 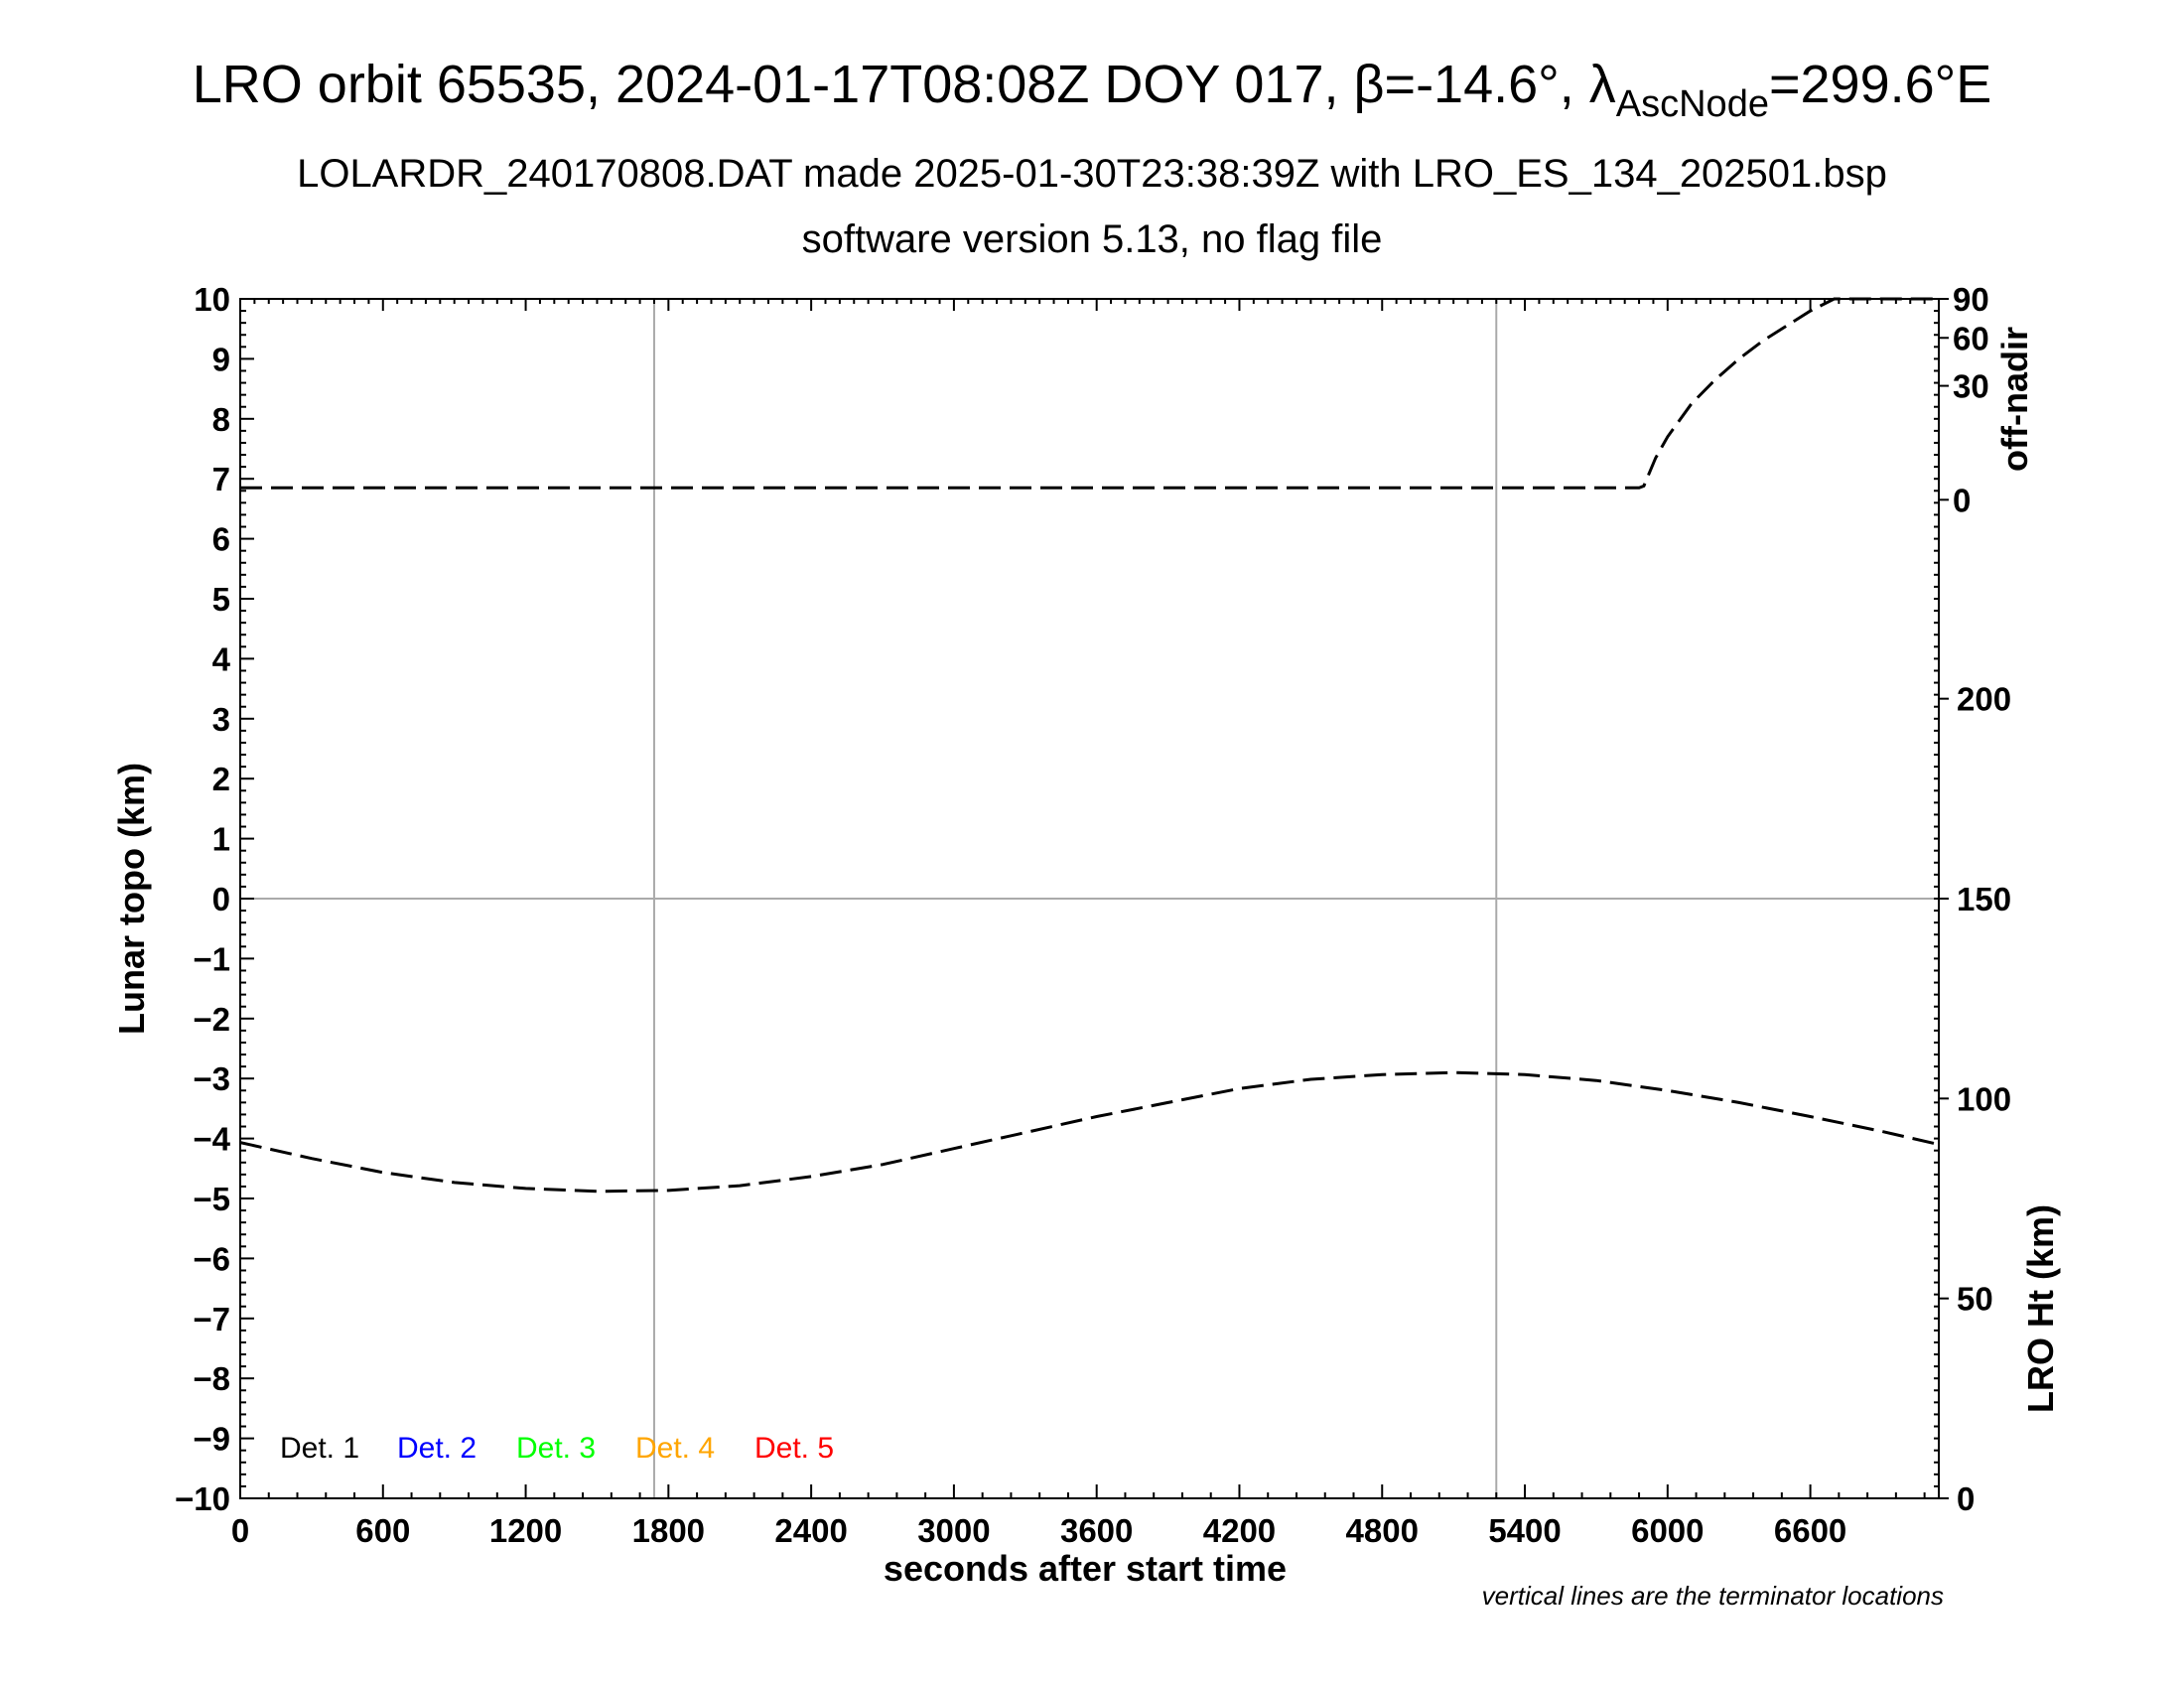 I want to click on x-tick-label: 5400, so click(x=1524, y=1530).